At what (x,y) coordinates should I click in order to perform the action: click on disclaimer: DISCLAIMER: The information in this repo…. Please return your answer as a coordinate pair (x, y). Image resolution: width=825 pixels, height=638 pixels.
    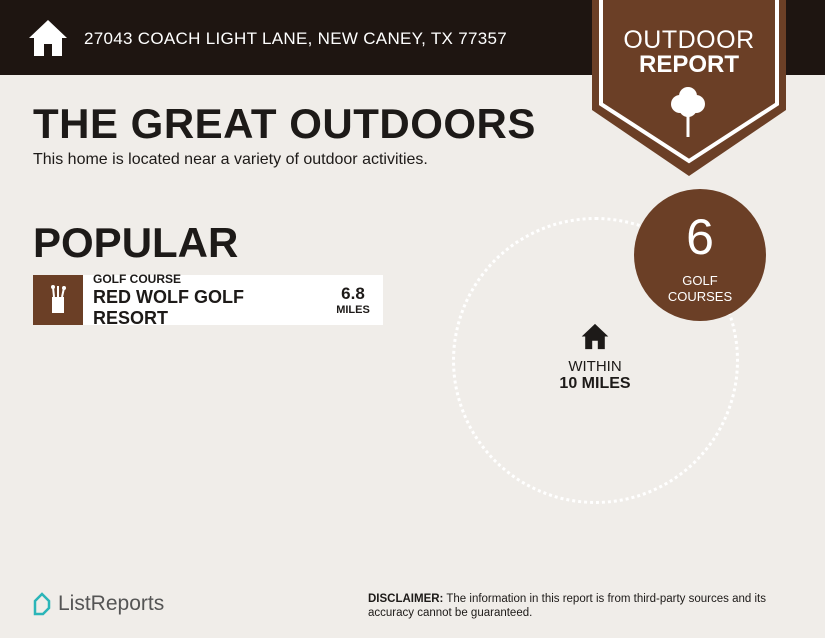
    Looking at the image, I should click on (583, 606).